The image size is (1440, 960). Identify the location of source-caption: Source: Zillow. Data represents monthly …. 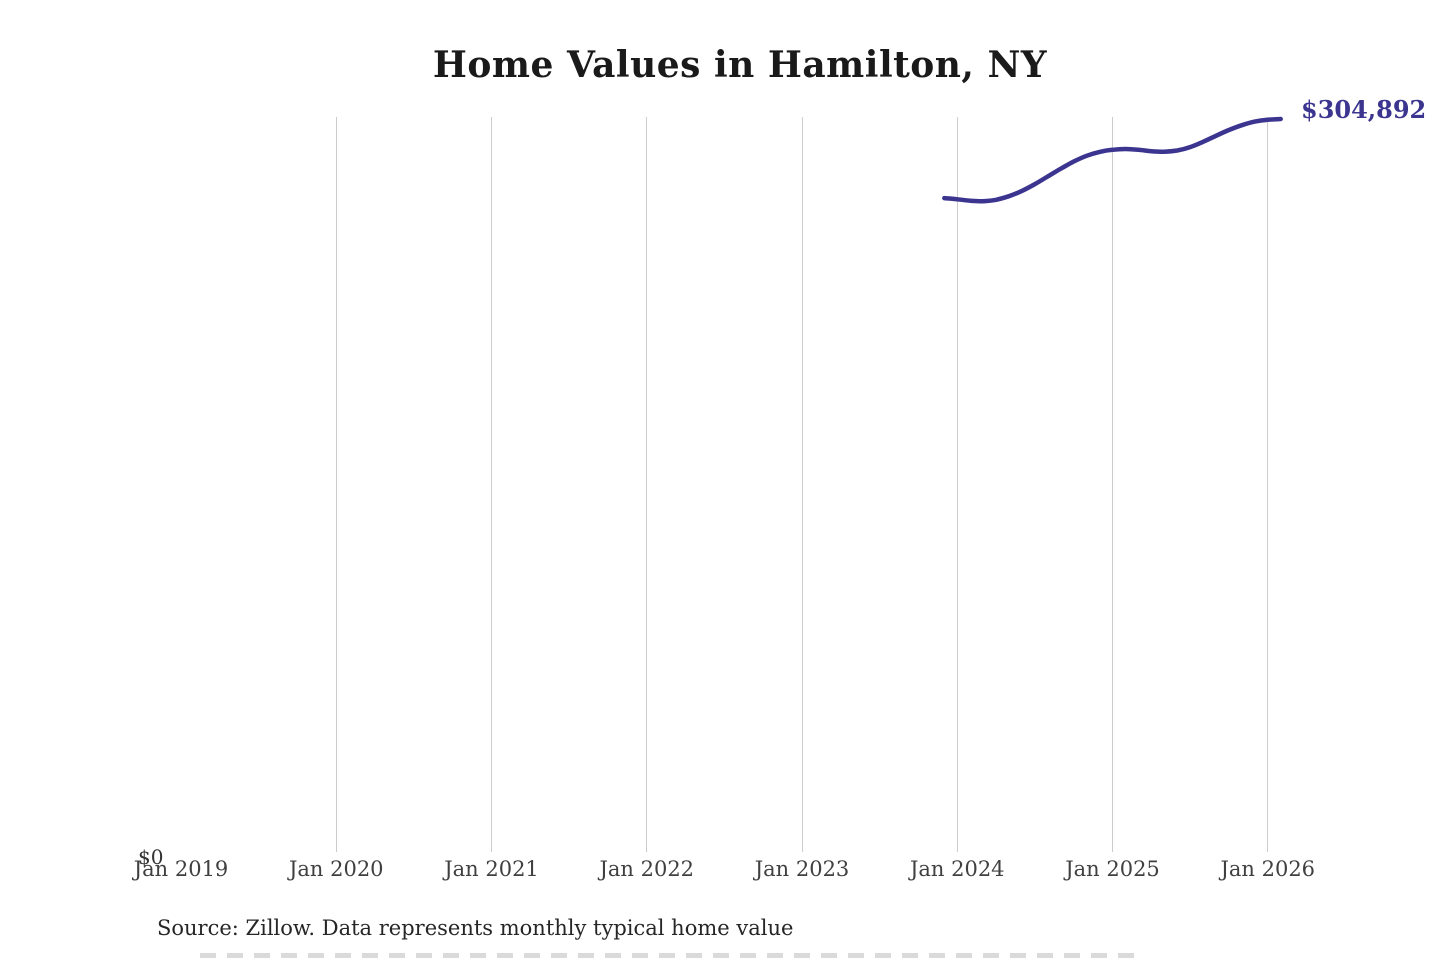
(475, 928).